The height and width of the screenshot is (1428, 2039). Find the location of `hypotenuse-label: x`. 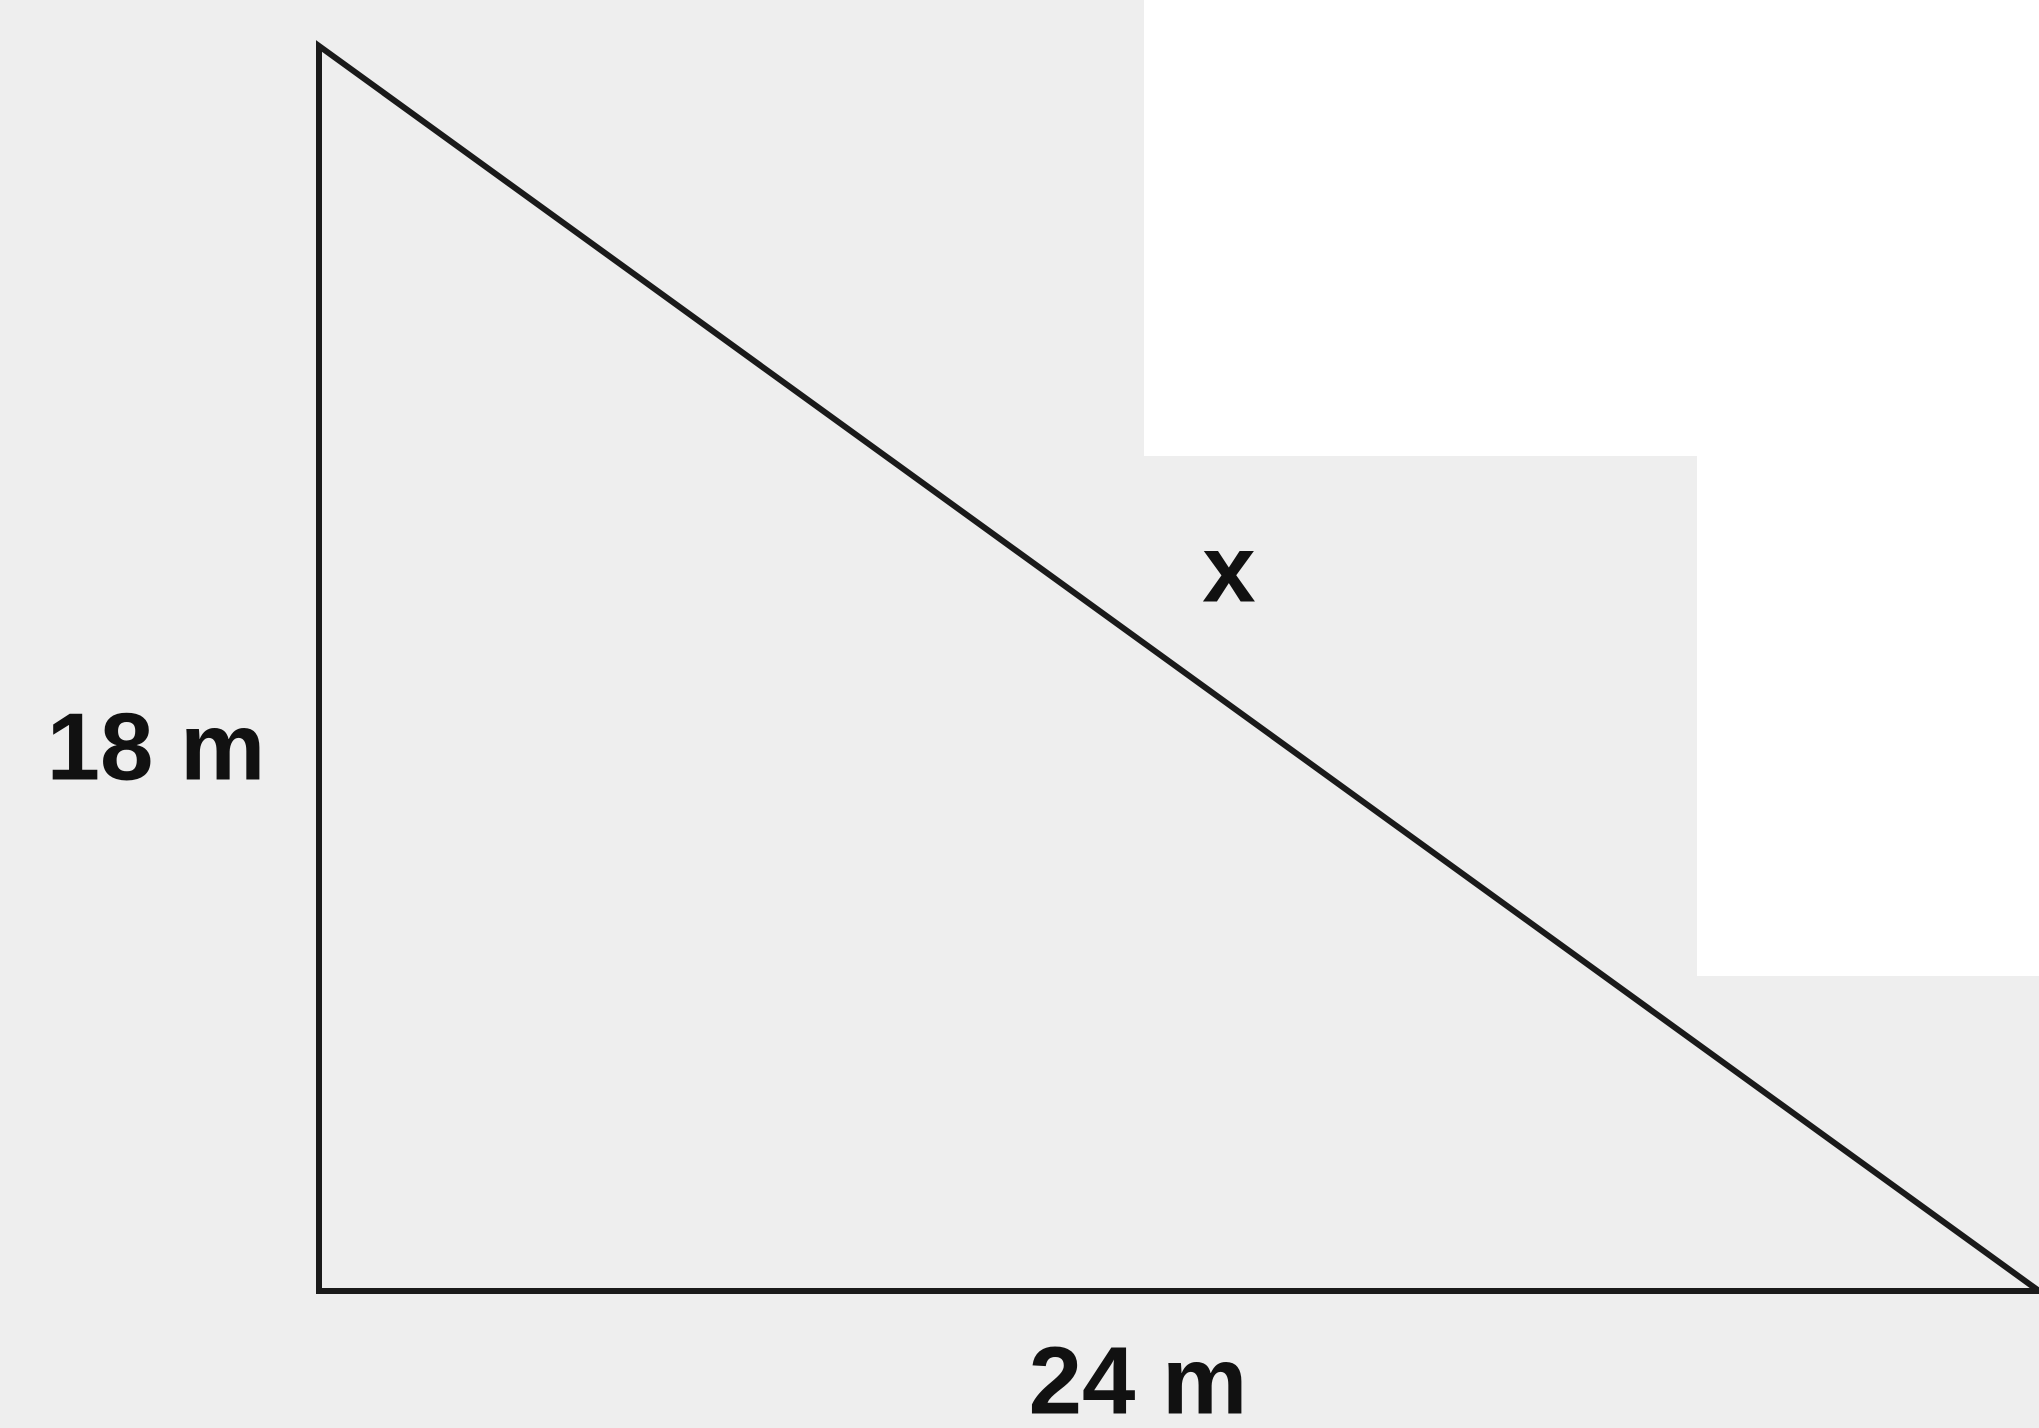

hypotenuse-label: x is located at coordinates (1228, 568).